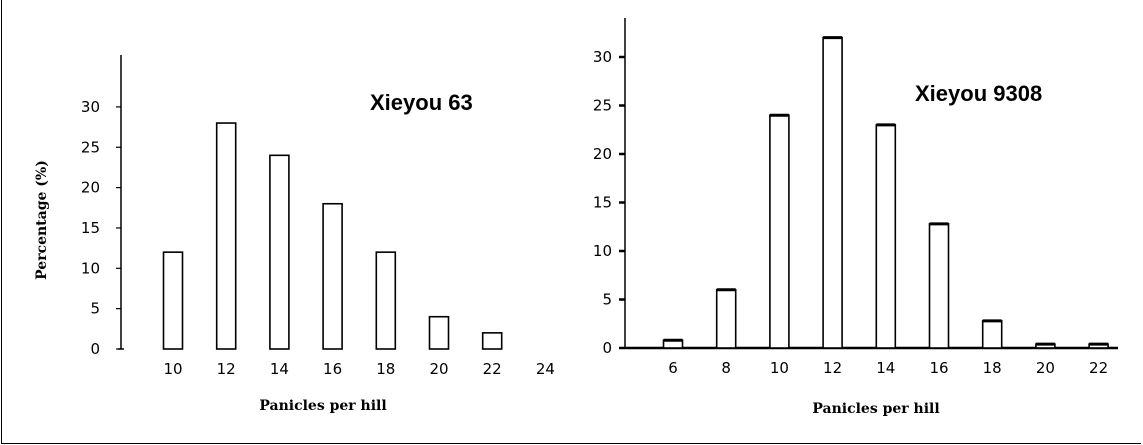  I want to click on chart-1-x-tick-label: 10, so click(172, 369).